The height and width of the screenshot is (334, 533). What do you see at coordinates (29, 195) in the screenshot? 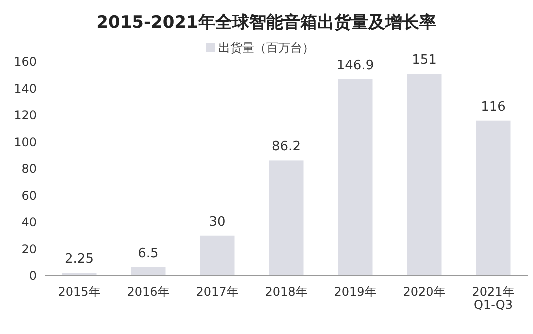
I see `y-tick-label: 60` at bounding box center [29, 195].